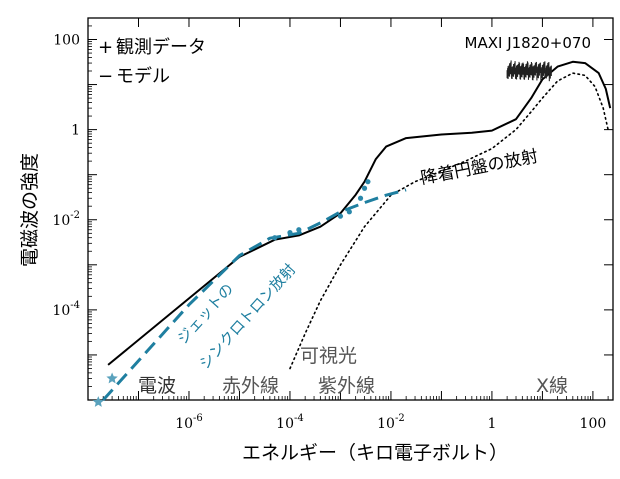 The image size is (620, 479). Describe the element at coordinates (189, 422) in the screenshot. I see `x-tick-label: 10⁻⁶` at that location.